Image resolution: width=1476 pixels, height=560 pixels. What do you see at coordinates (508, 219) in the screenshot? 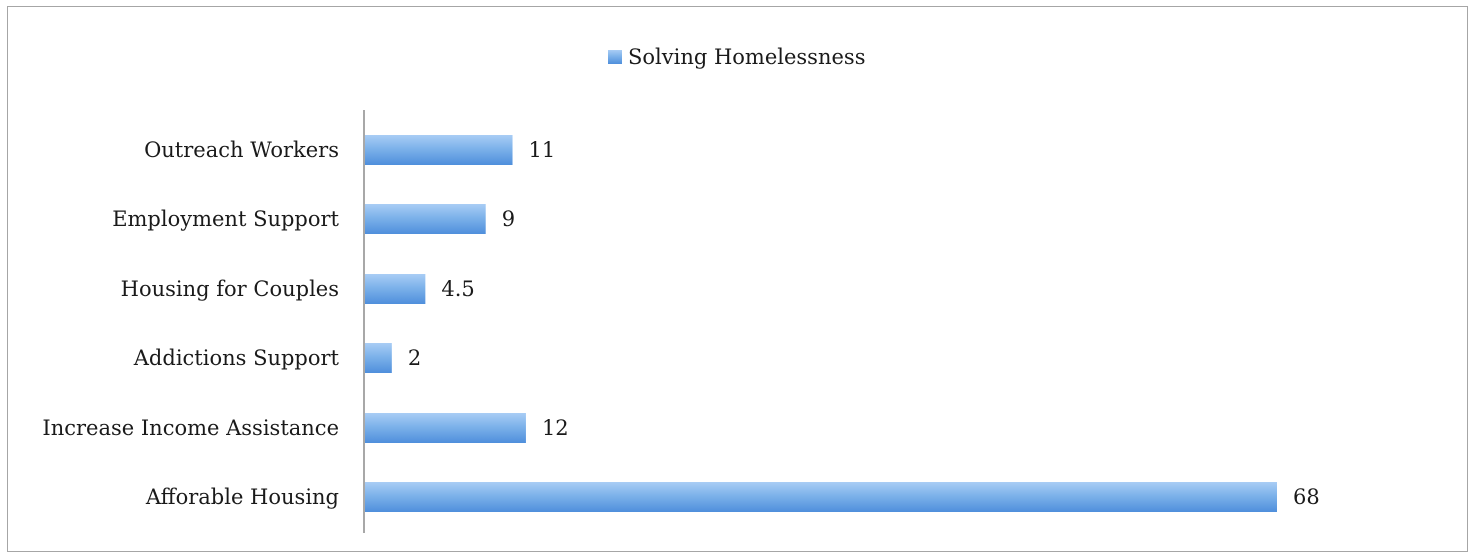
I see `value-label-1: 9` at bounding box center [508, 219].